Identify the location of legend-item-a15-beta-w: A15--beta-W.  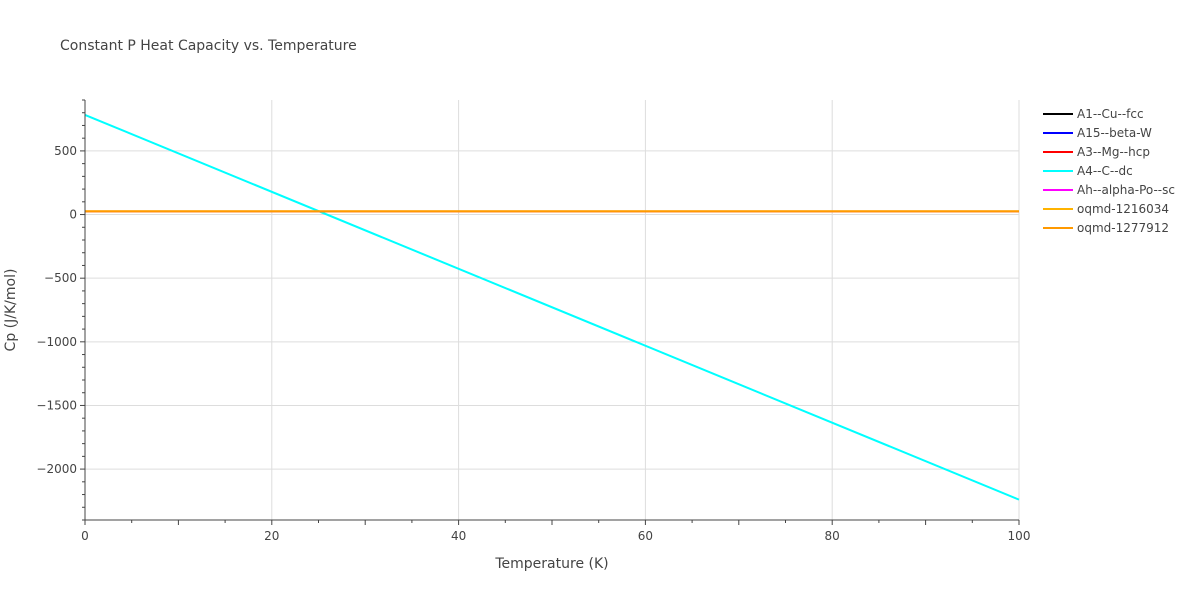
(1097, 133).